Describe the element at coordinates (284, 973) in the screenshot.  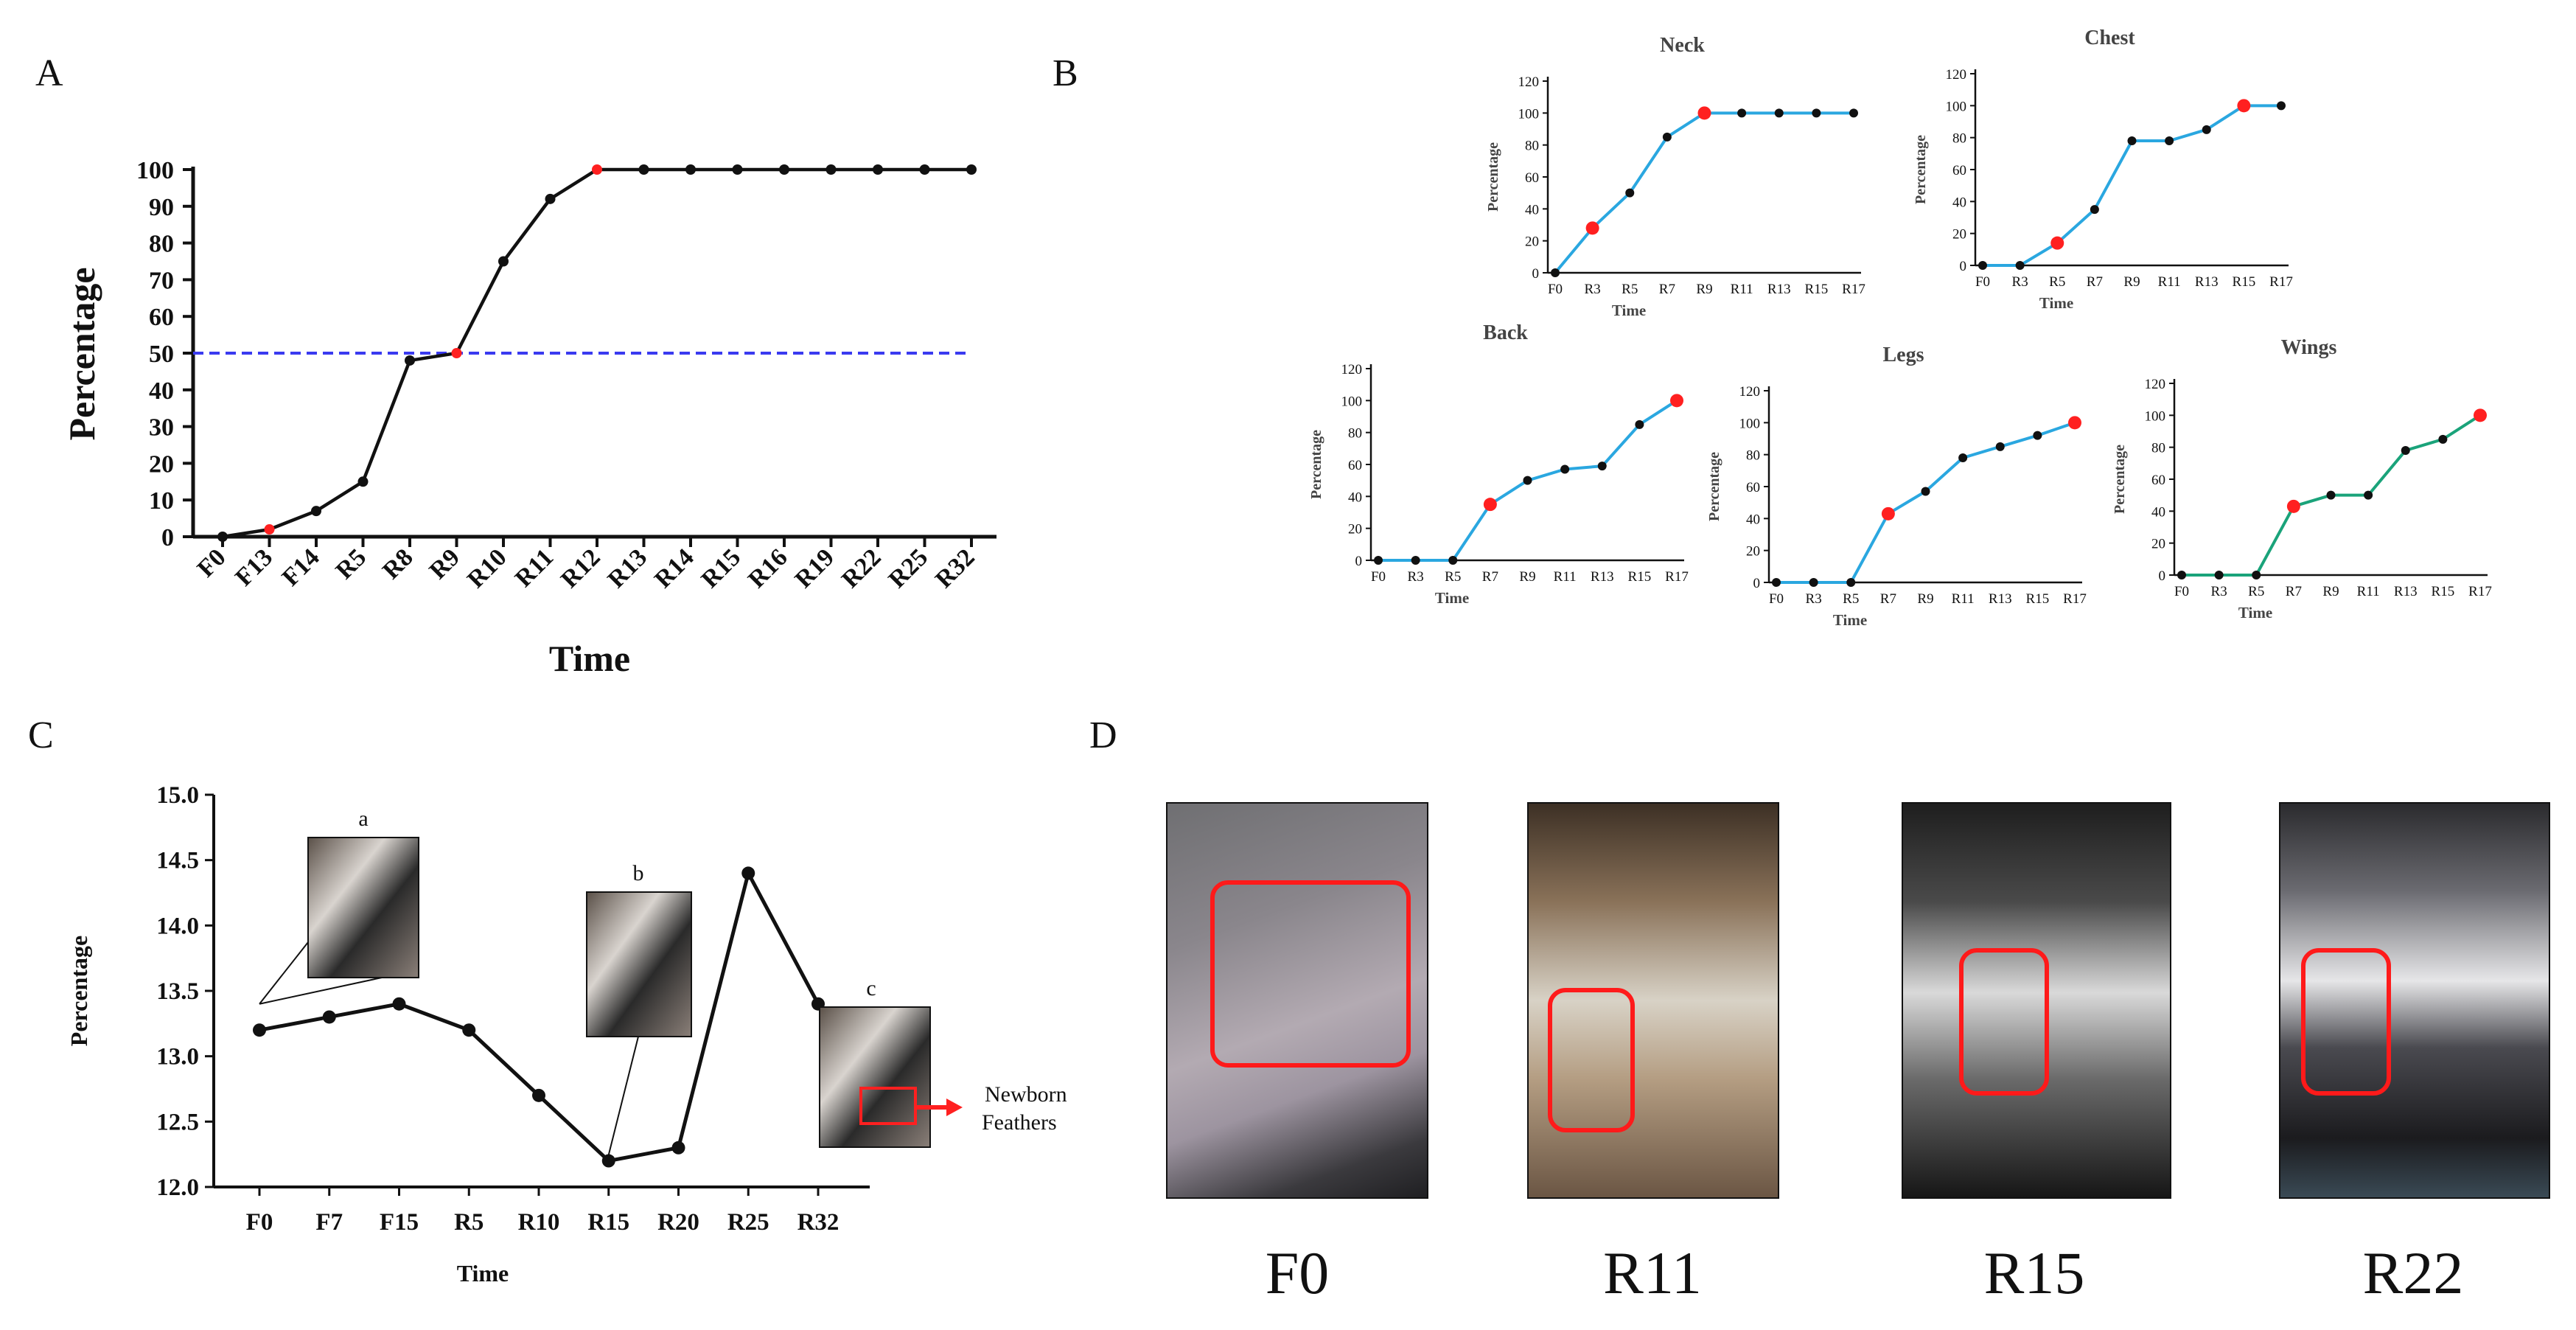
I see `inset-leader-a` at that location.